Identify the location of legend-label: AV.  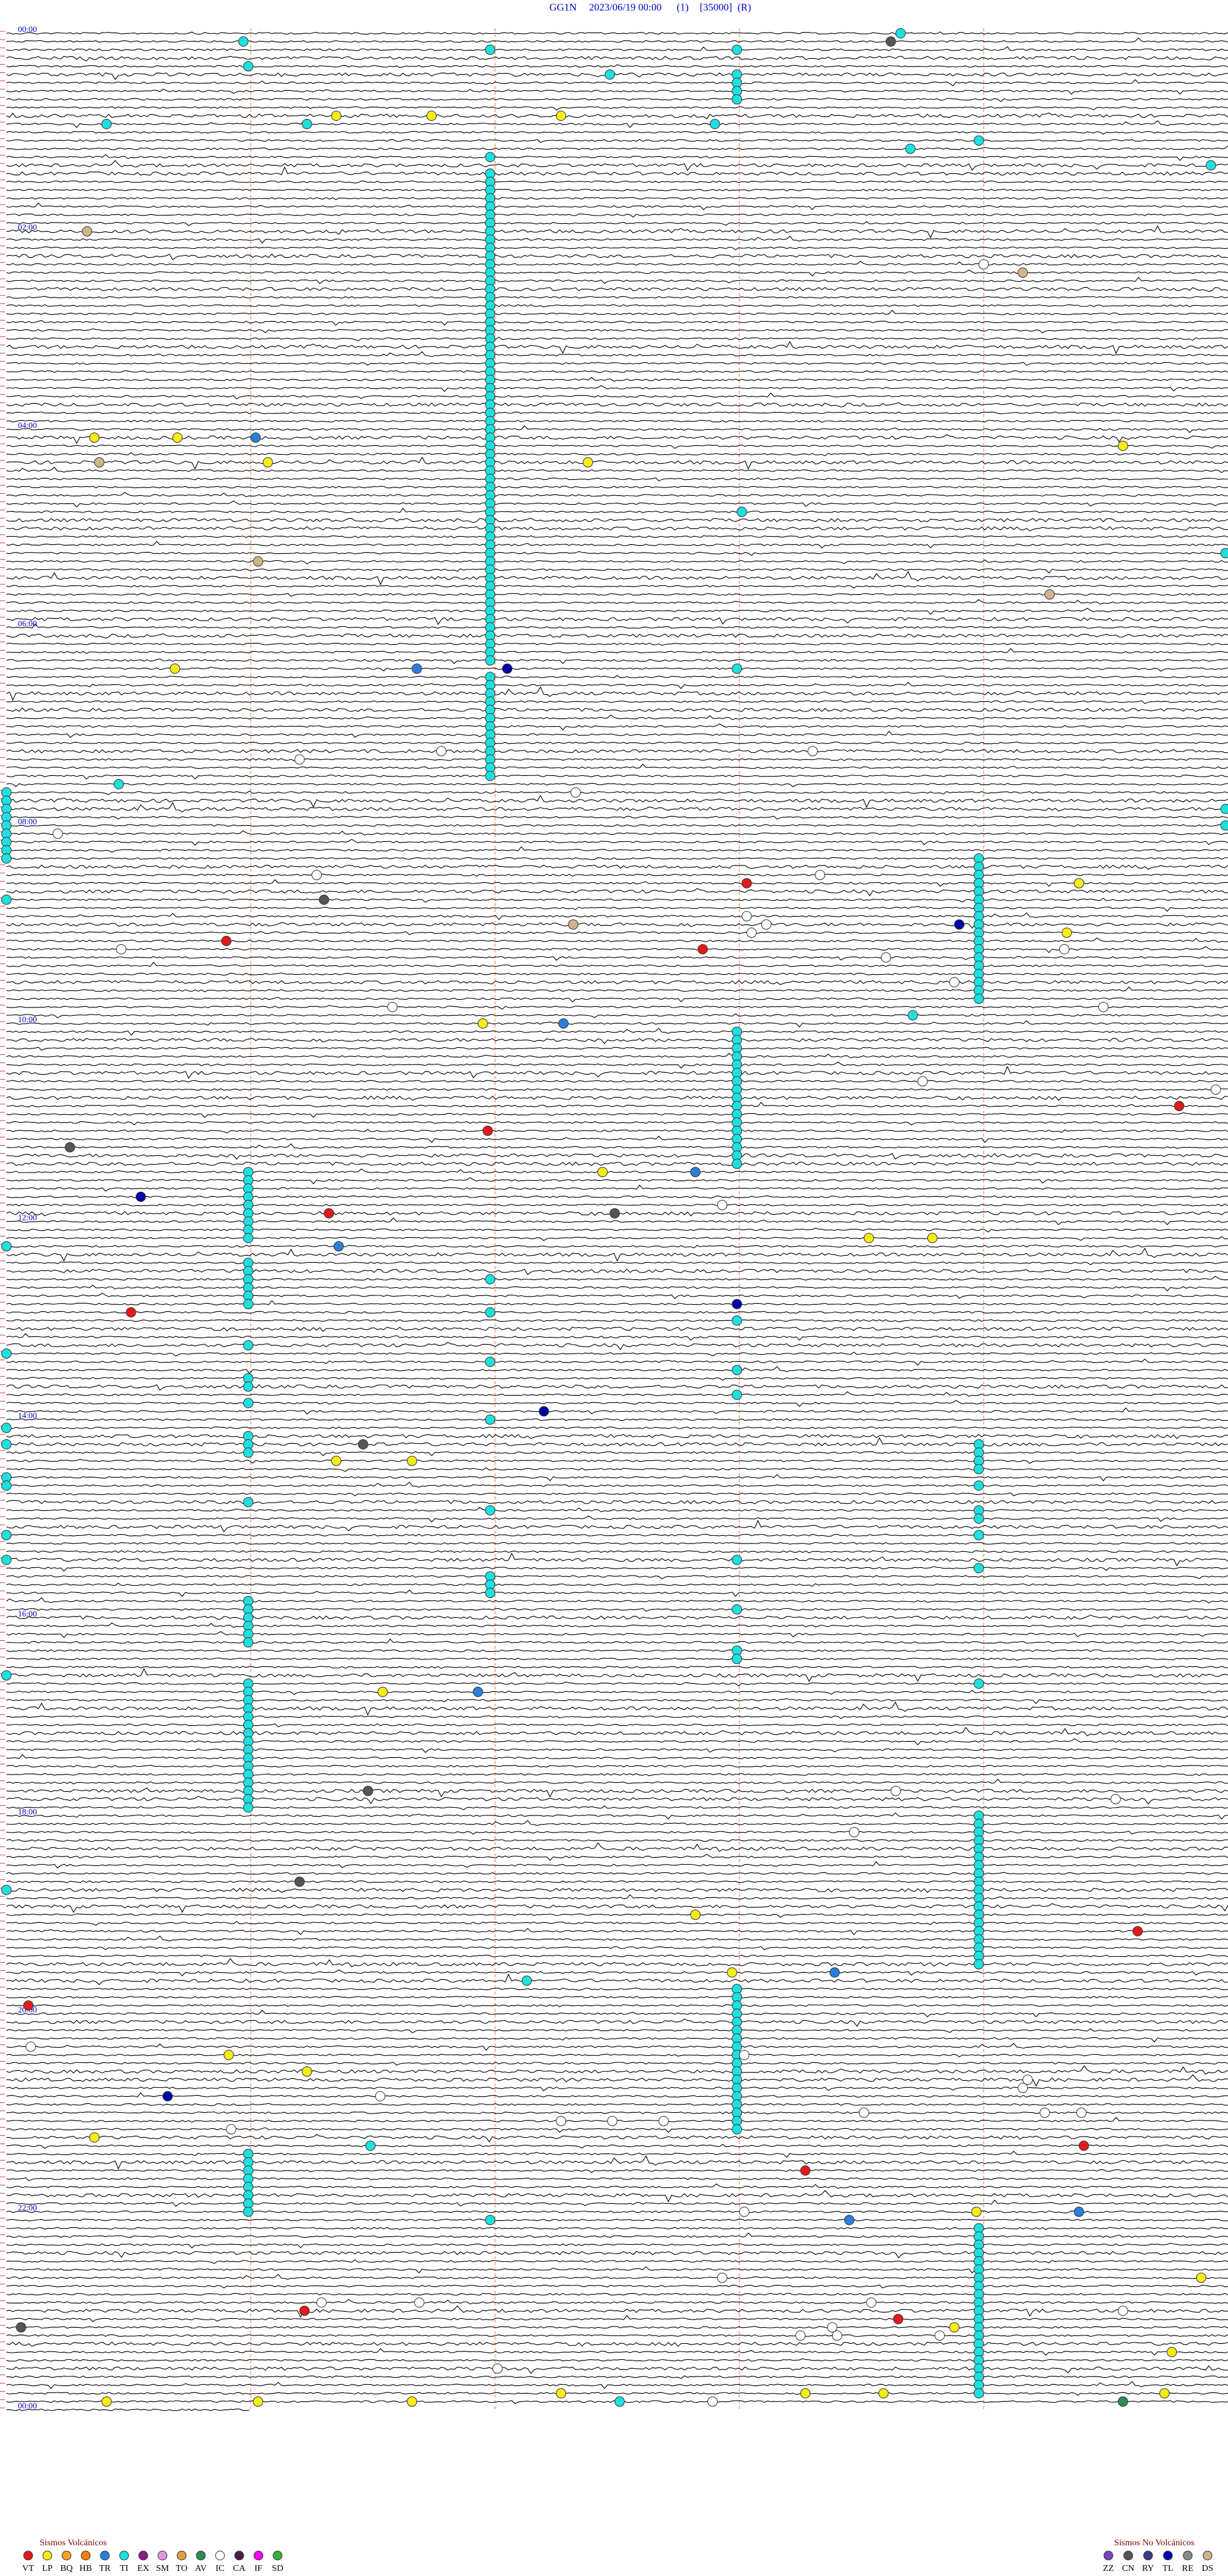
(201, 2568).